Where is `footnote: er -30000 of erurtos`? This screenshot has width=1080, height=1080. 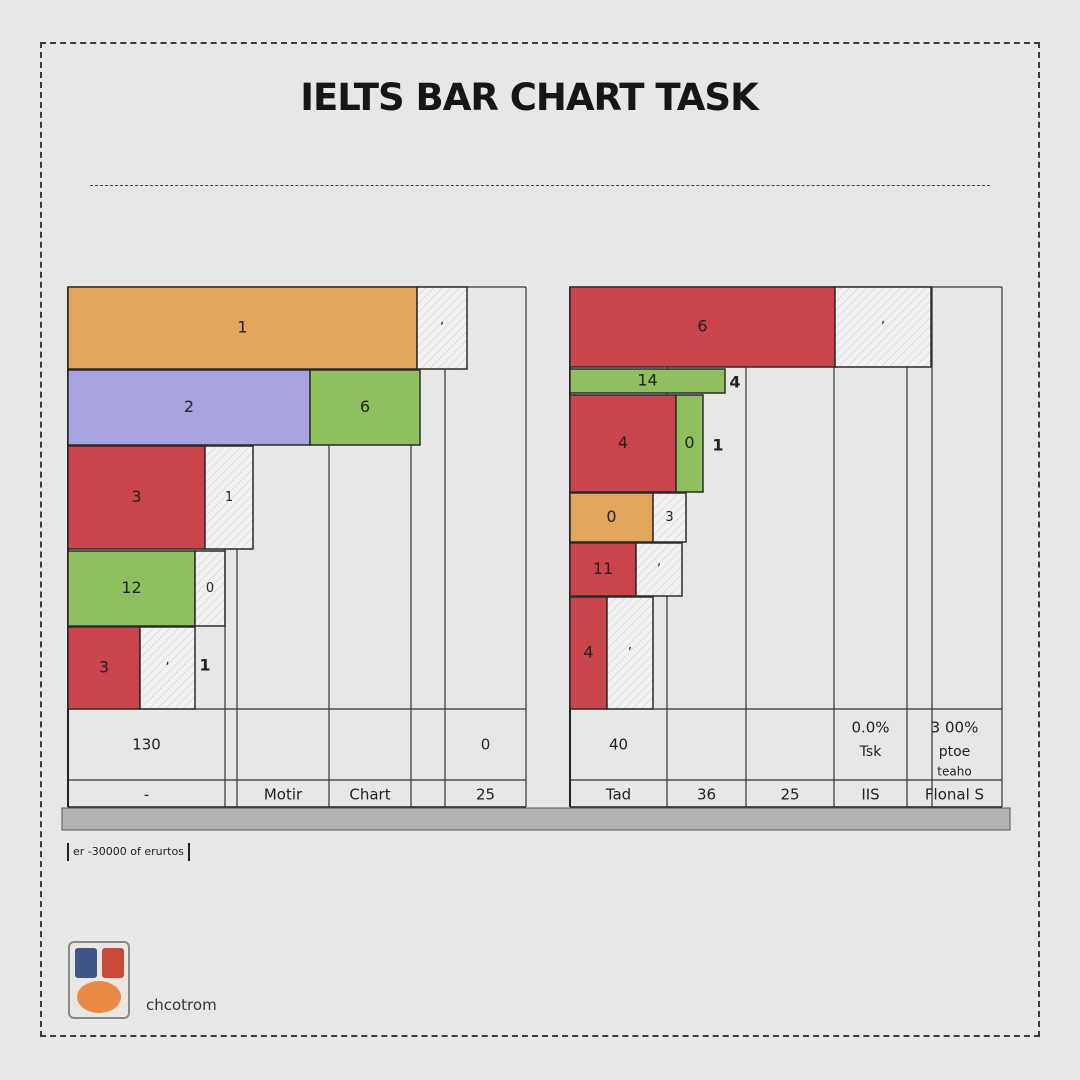 footnote: er -30000 of erurtos is located at coordinates (128, 852).